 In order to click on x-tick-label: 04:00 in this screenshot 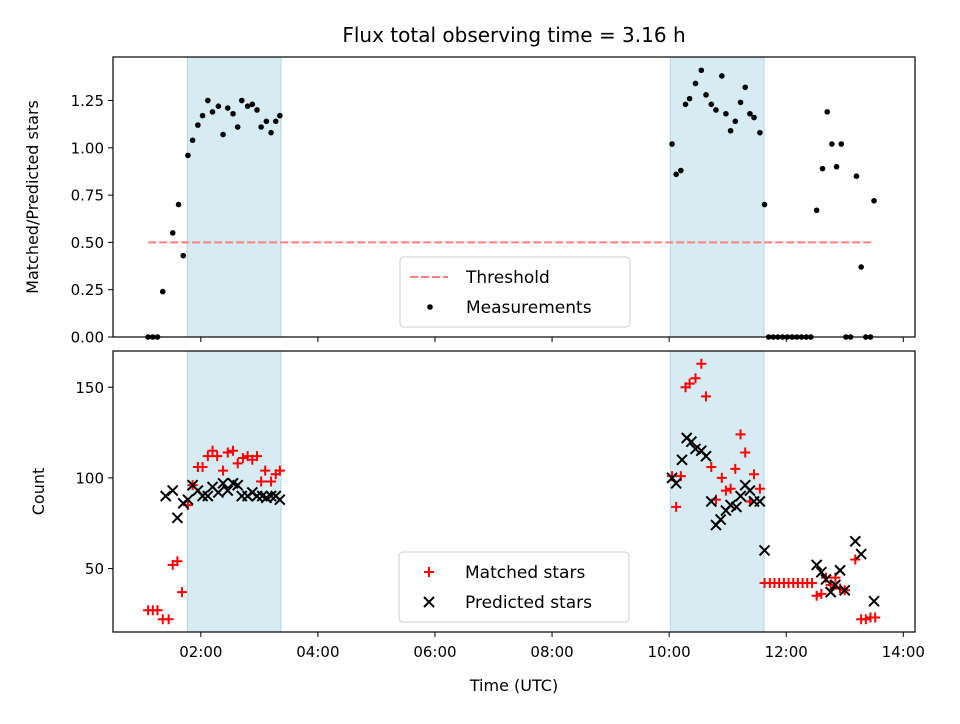, I will do `click(317, 652)`.